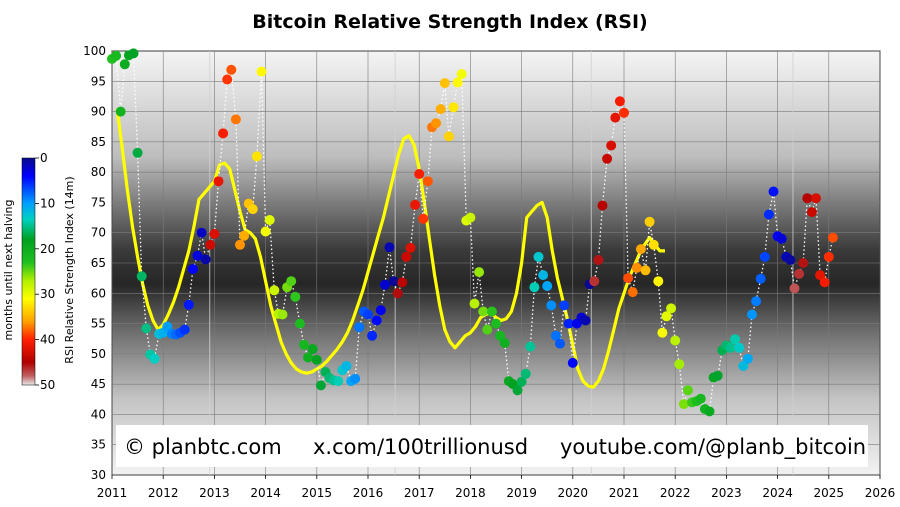 The width and height of the screenshot is (900, 507). I want to click on x-tick-label: 2023, so click(726, 493).